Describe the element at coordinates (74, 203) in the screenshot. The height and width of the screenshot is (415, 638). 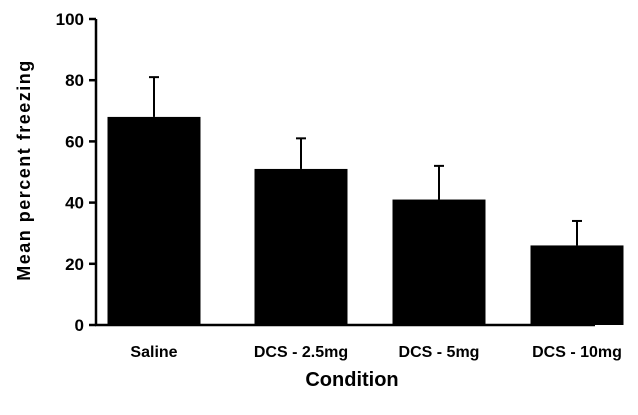
I see `y-tick-label: 40` at that location.